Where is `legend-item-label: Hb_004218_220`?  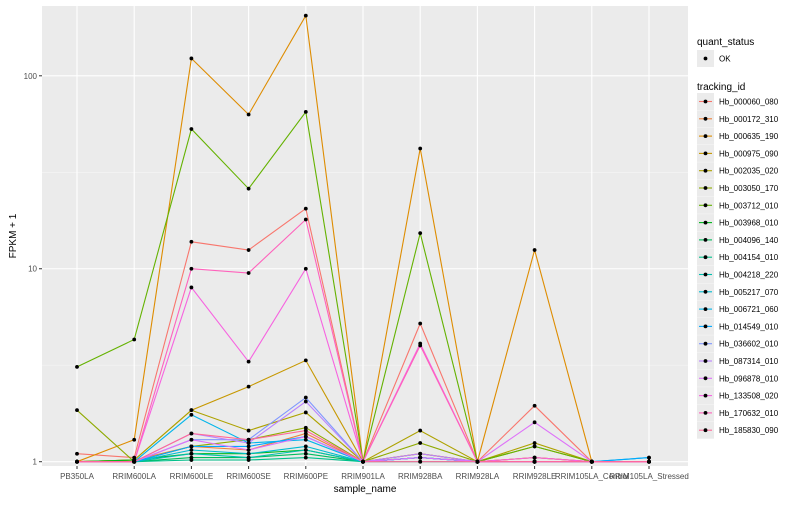
legend-item-label: Hb_004218_220 is located at coordinates (749, 275).